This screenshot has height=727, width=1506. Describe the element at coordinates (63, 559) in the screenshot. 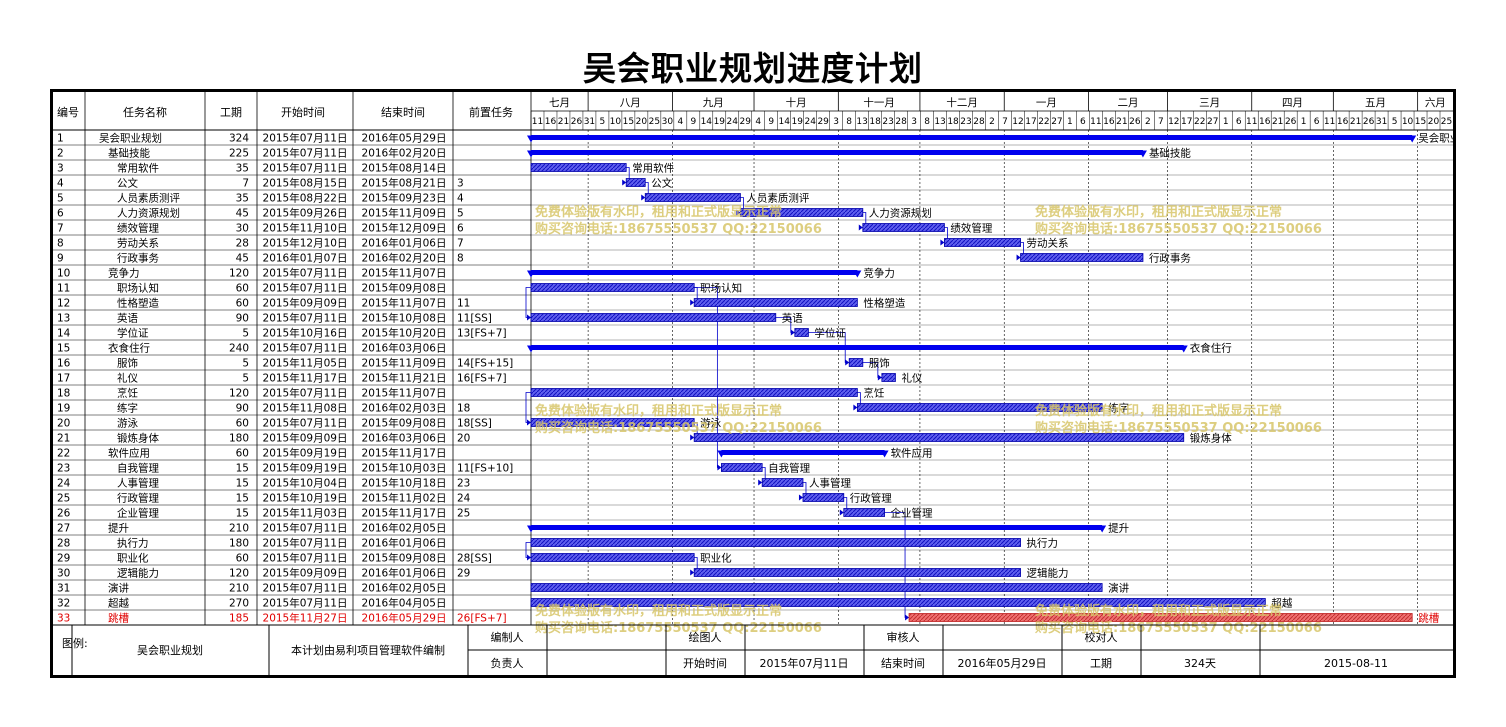

I see `row-id: 29` at that location.